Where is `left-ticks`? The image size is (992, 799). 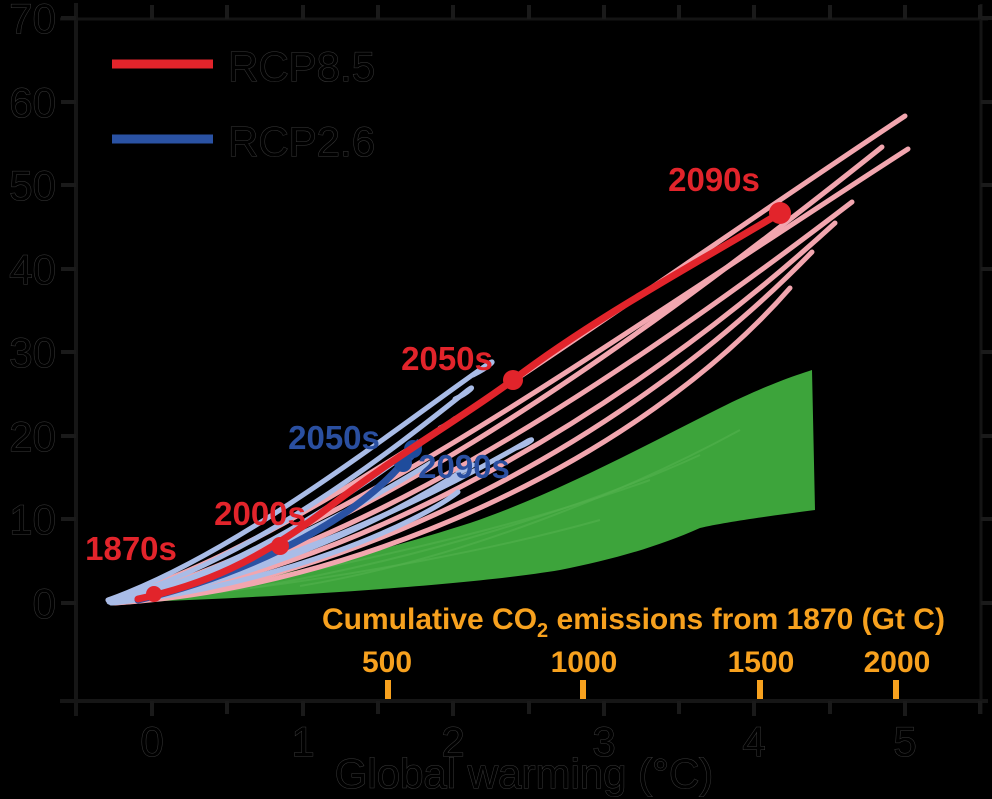 left-ticks is located at coordinates (68, 310).